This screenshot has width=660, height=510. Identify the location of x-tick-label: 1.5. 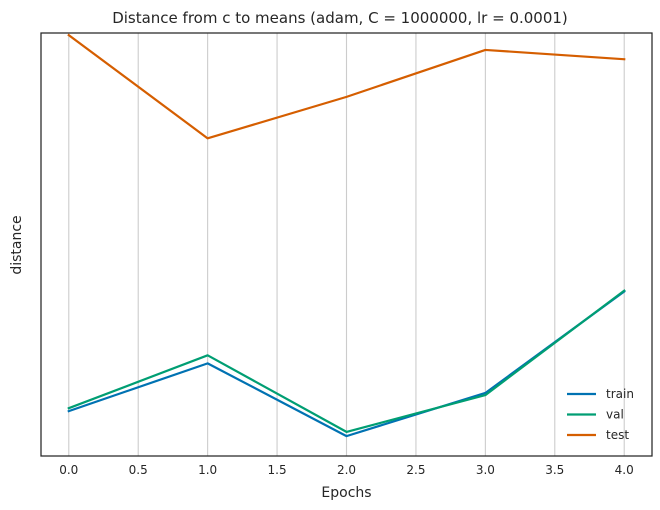
(277, 470).